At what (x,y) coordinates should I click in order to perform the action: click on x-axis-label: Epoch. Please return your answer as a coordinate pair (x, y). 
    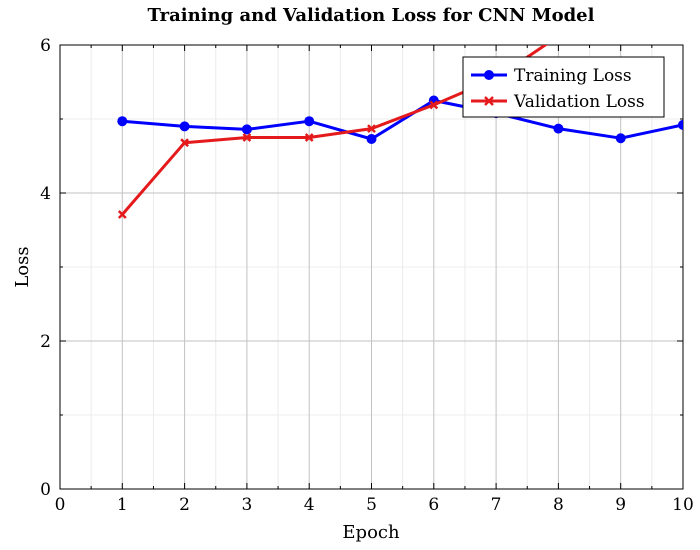
    Looking at the image, I should click on (371, 532).